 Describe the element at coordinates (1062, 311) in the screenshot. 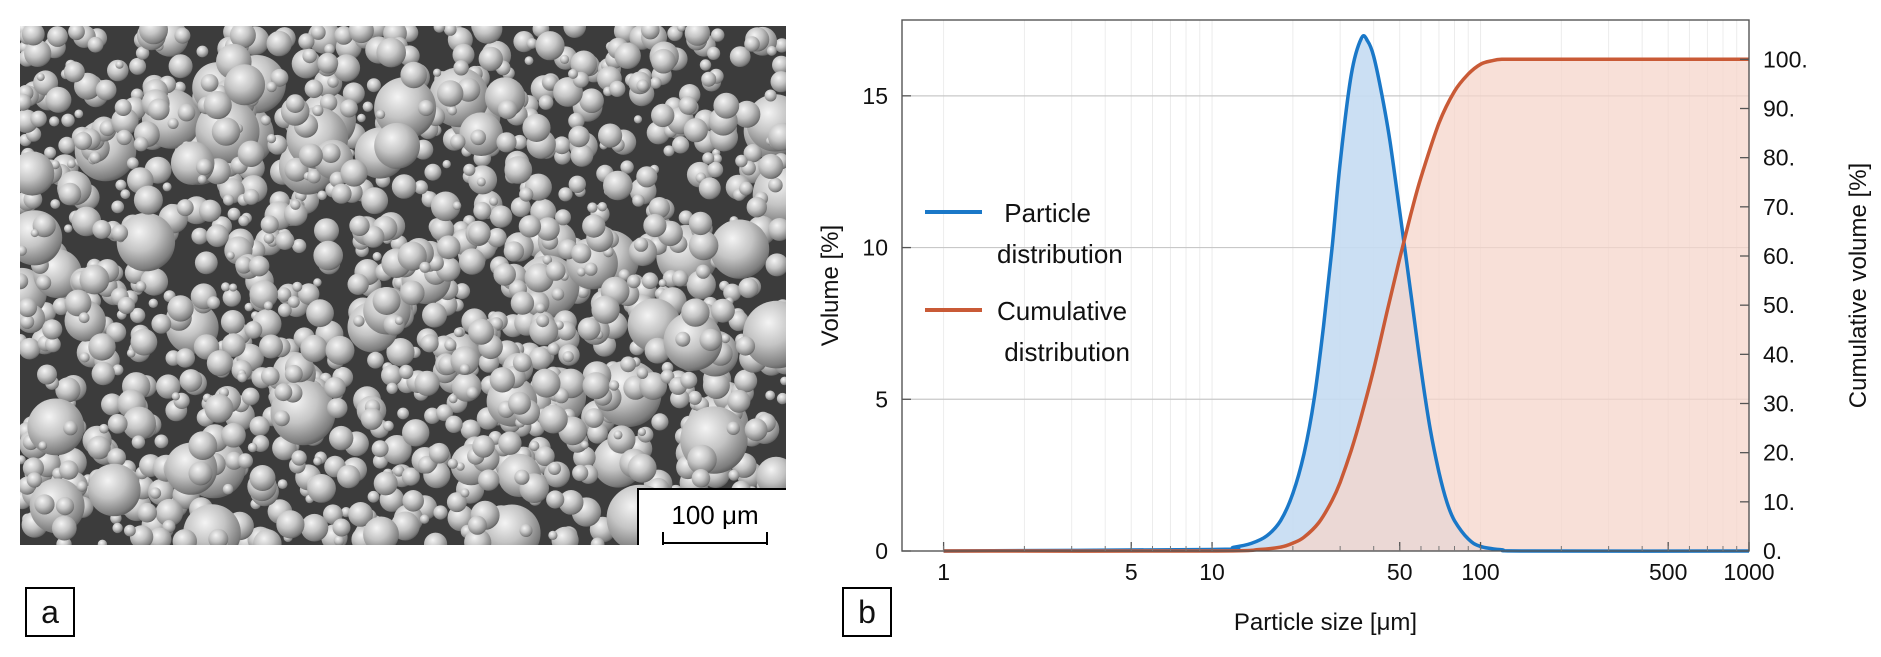

I see `legend-label-1: Cumulative` at that location.